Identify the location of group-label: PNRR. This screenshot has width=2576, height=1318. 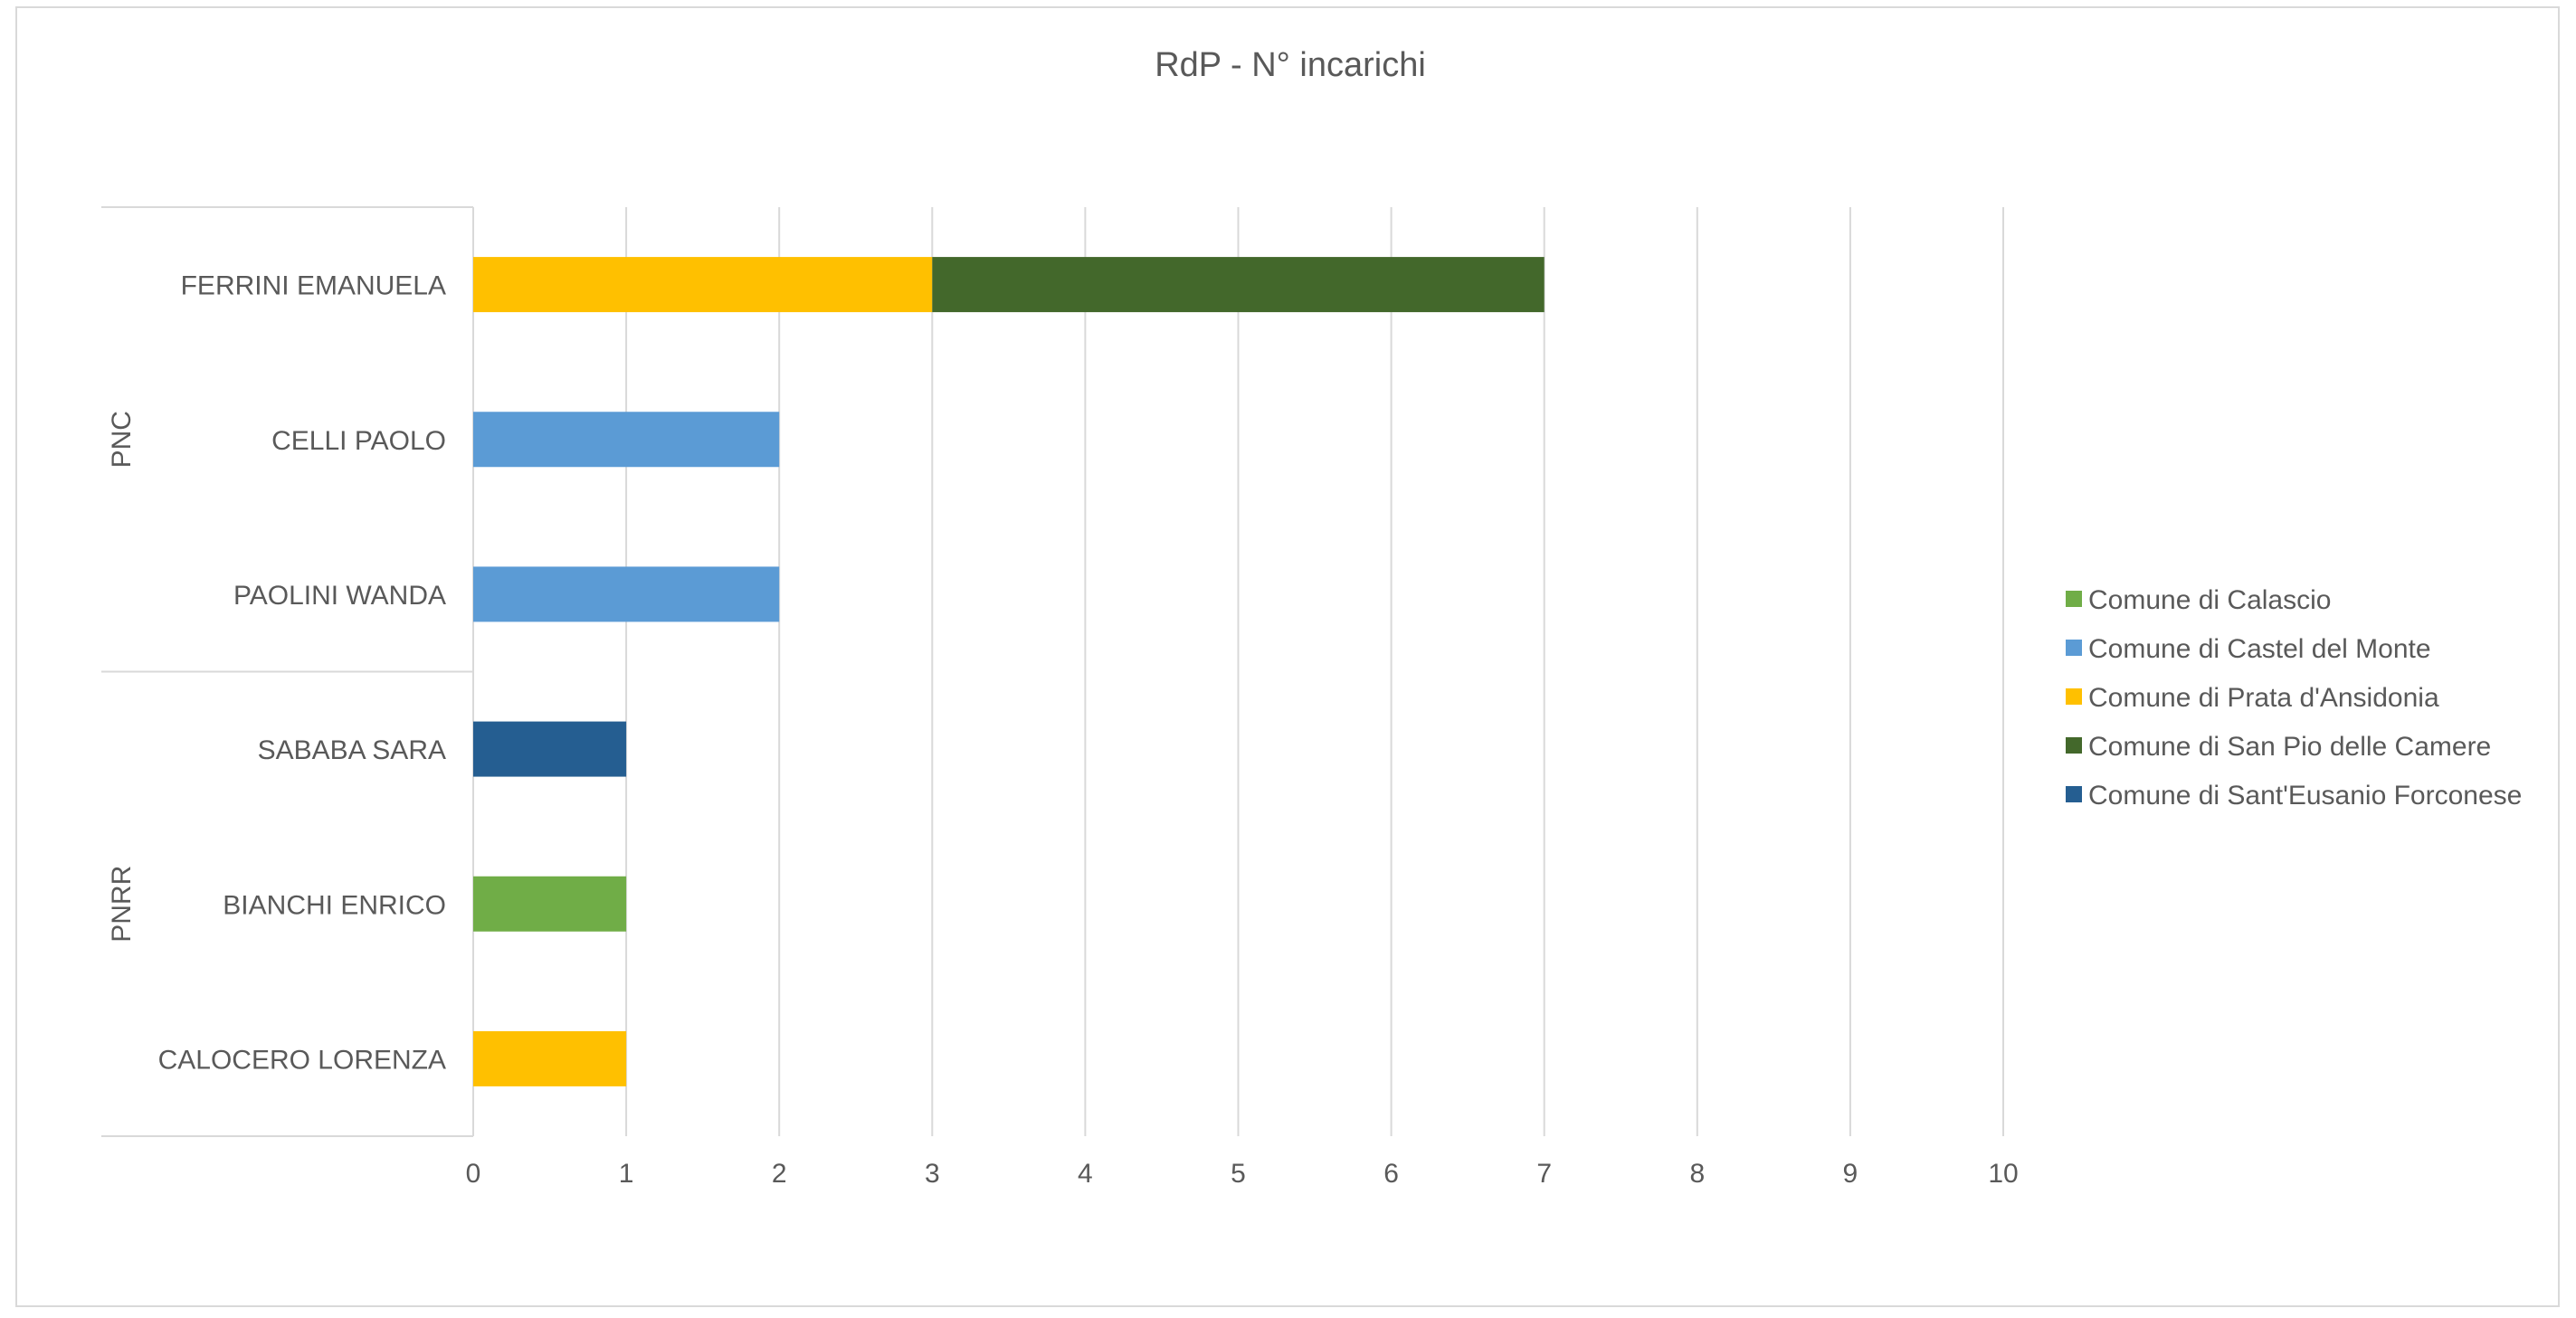
(122, 904).